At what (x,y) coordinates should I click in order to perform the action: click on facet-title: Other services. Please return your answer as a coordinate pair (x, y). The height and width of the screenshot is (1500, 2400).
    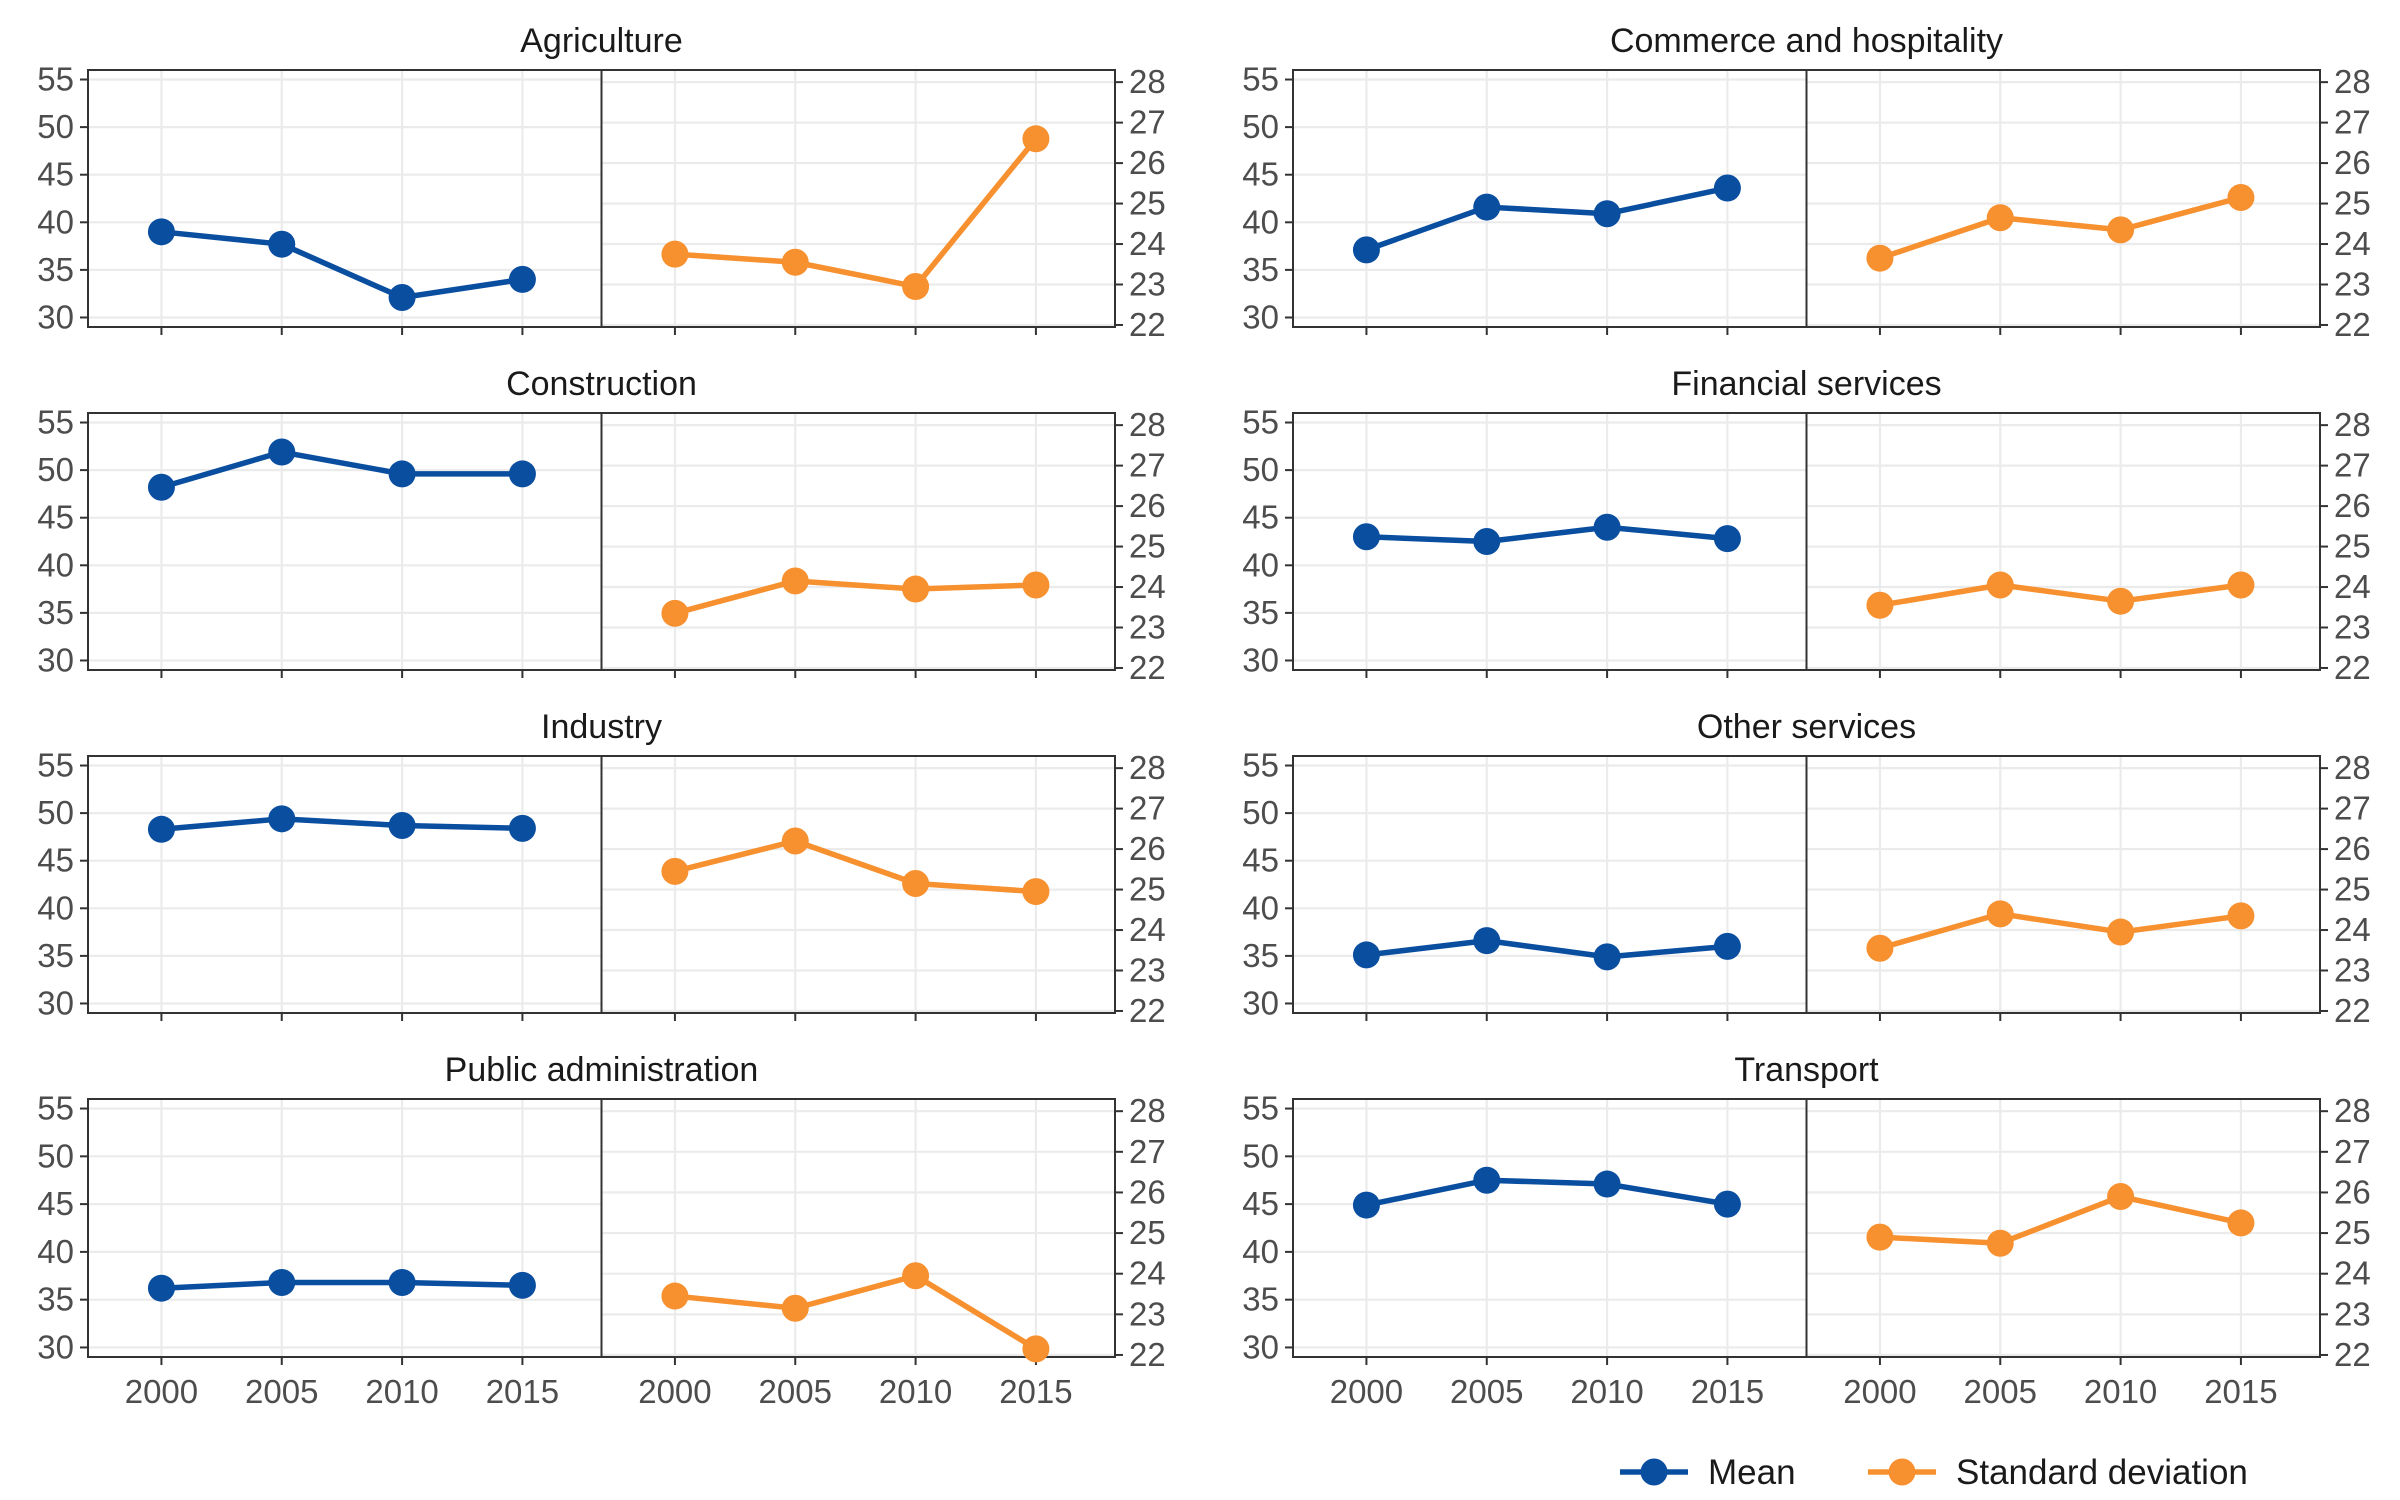
    Looking at the image, I should click on (1806, 727).